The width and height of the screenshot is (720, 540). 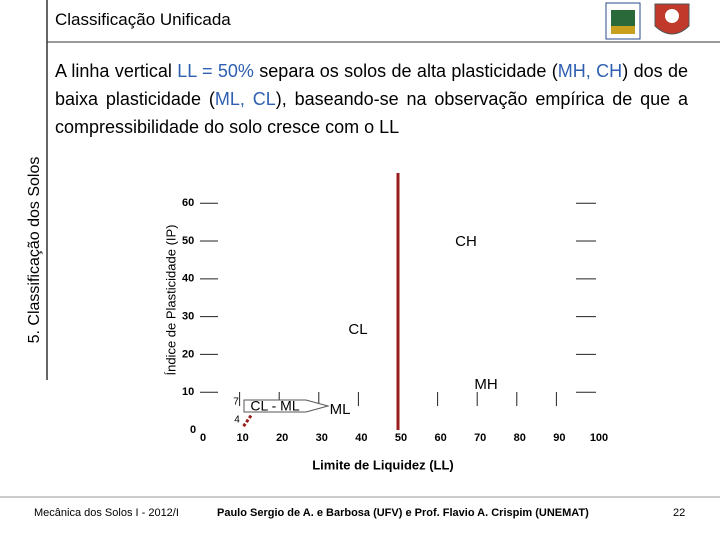 I want to click on body-segment: ML, CL, so click(x=245, y=99).